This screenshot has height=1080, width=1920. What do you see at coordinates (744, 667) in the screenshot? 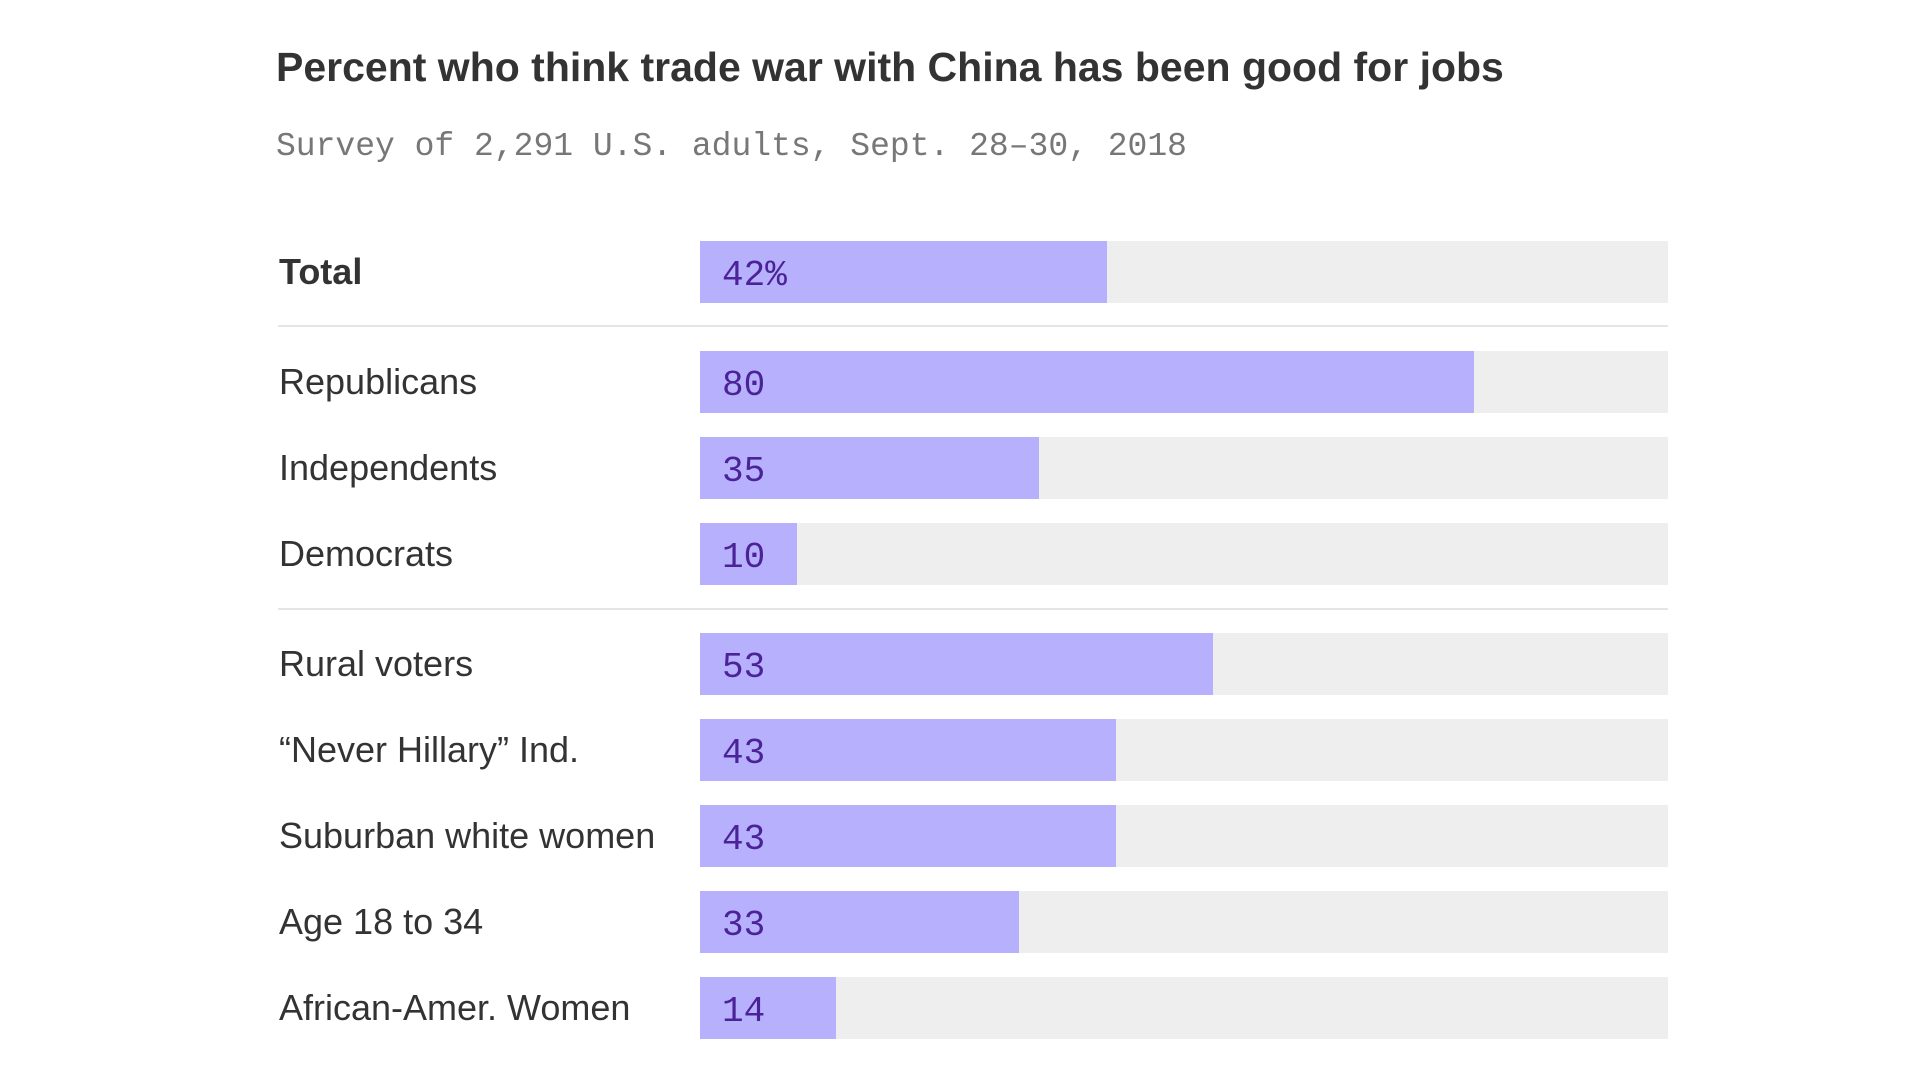
I see `value-label: 53` at bounding box center [744, 667].